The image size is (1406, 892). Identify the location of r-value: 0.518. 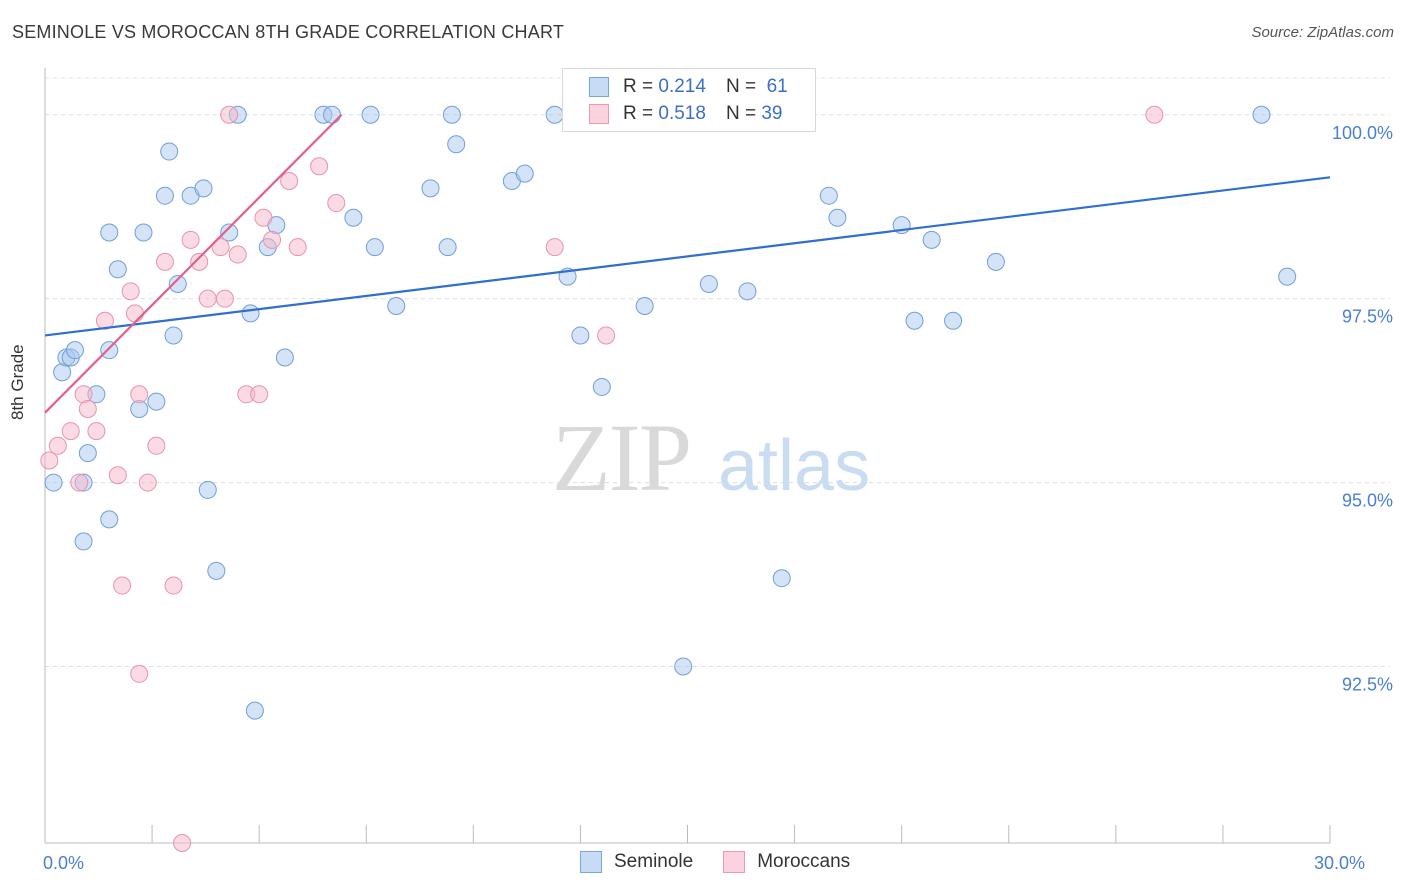
(682, 113).